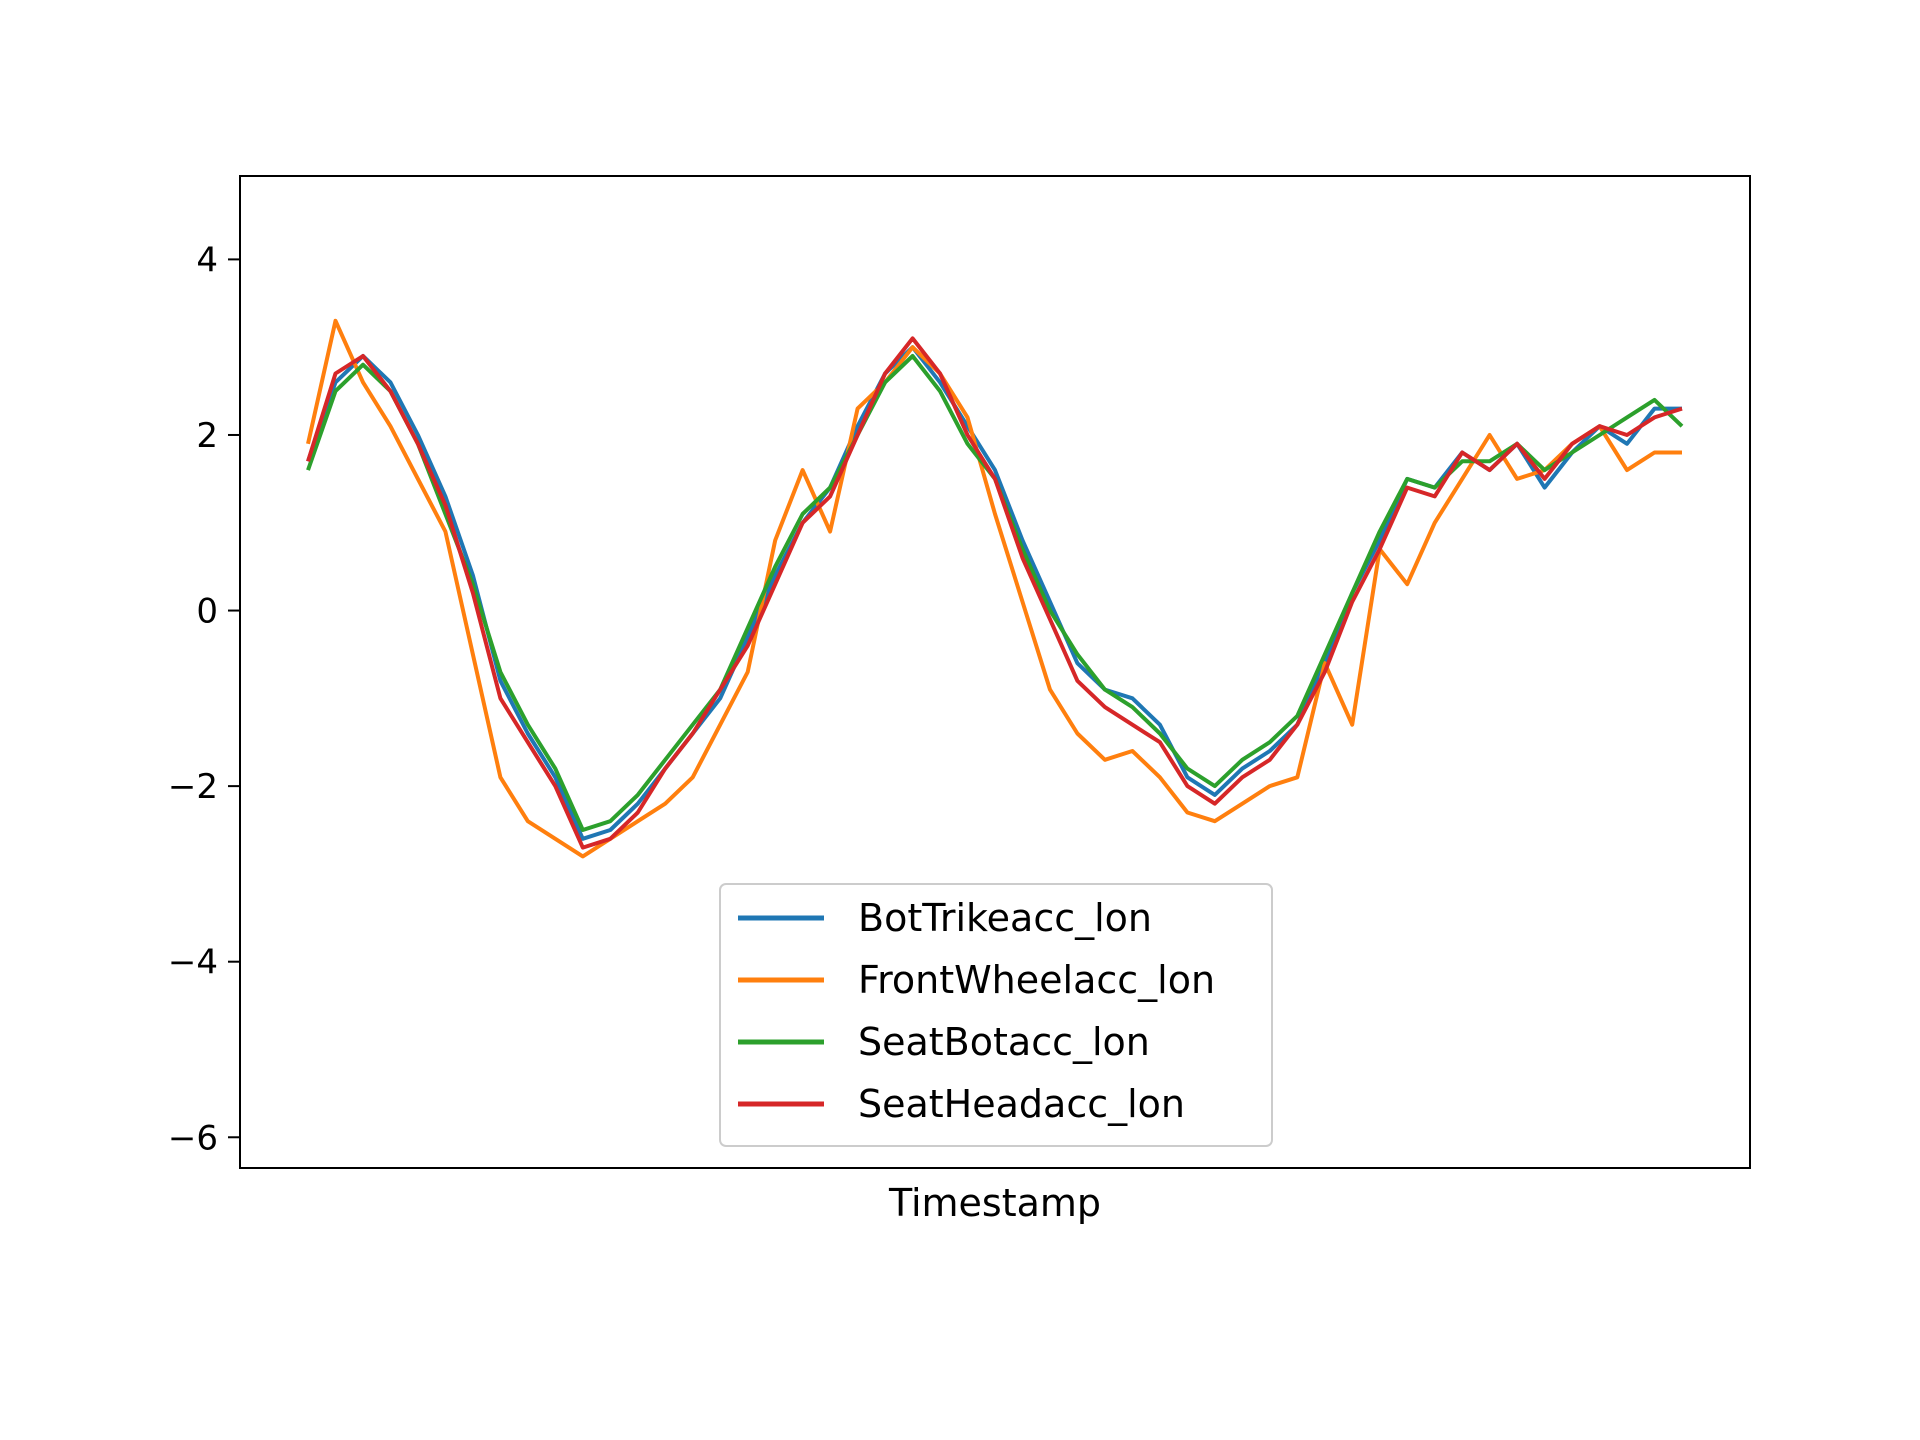 The image size is (1920, 1440). What do you see at coordinates (193, 787) in the screenshot?
I see `y-tick-label: −2` at bounding box center [193, 787].